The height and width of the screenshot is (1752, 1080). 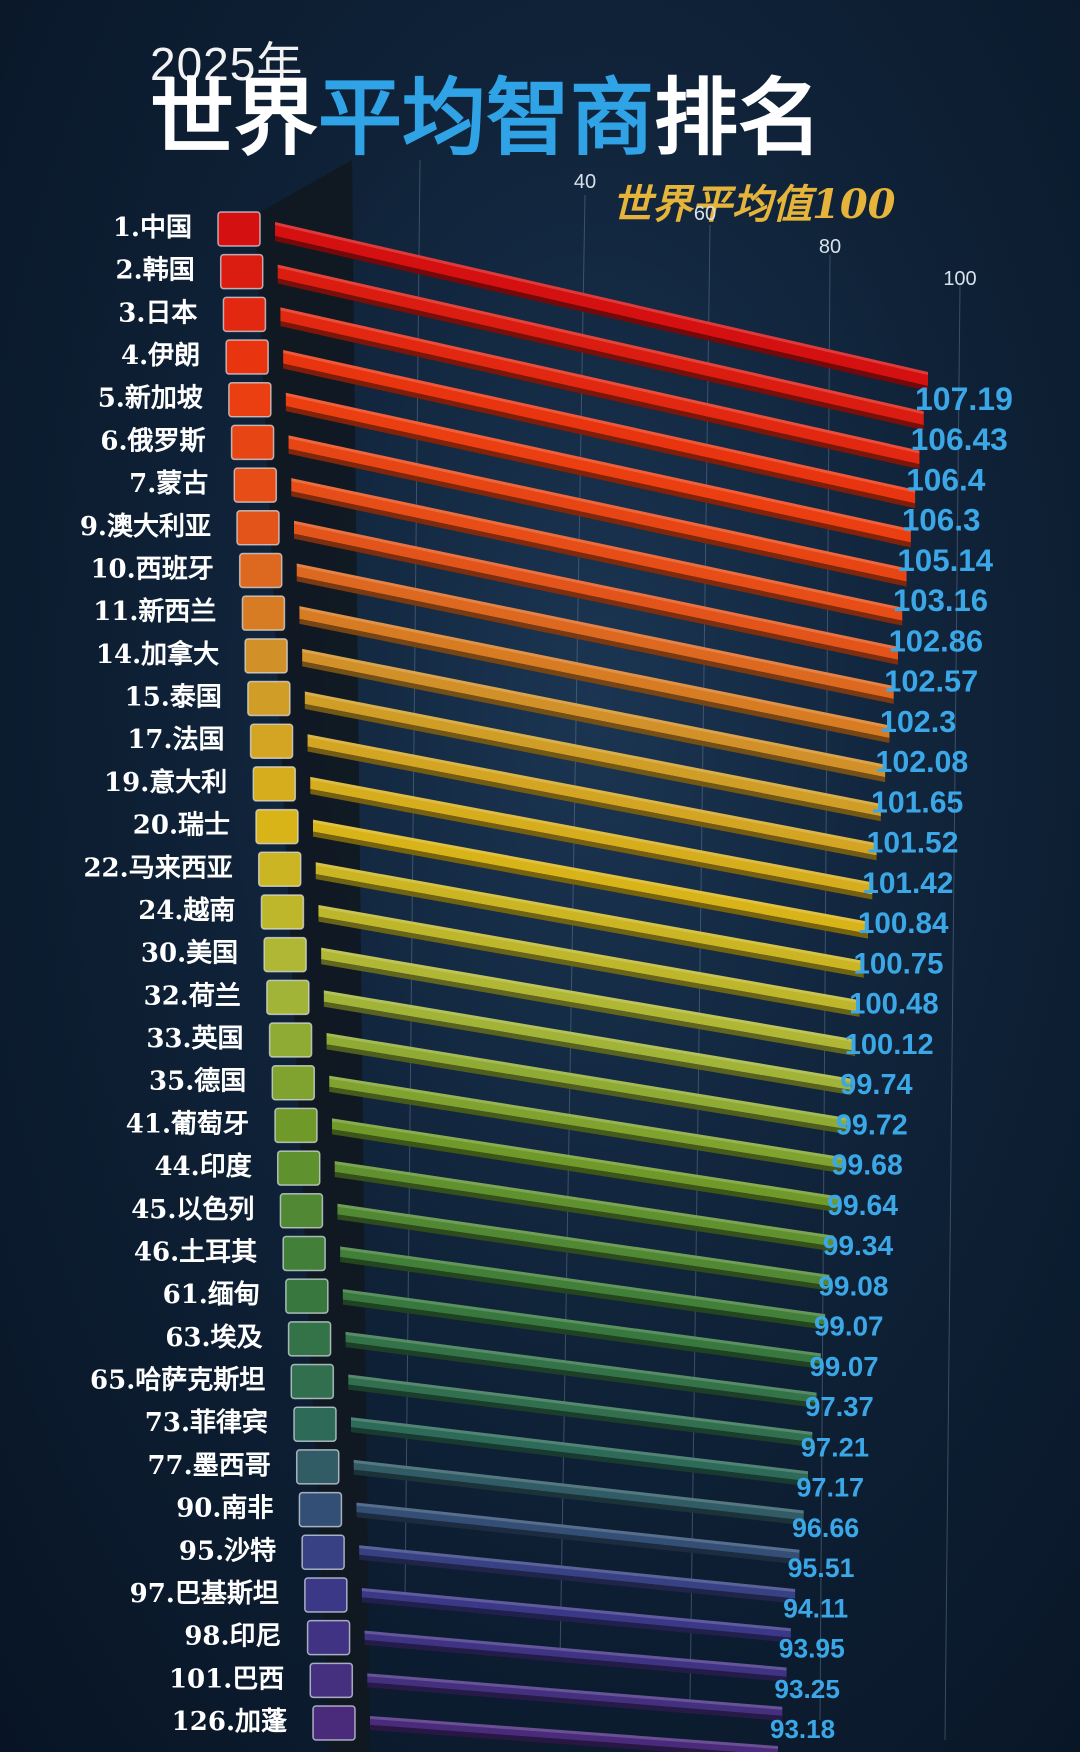 I want to click on br-flag-icon, so click(x=331, y=1680).